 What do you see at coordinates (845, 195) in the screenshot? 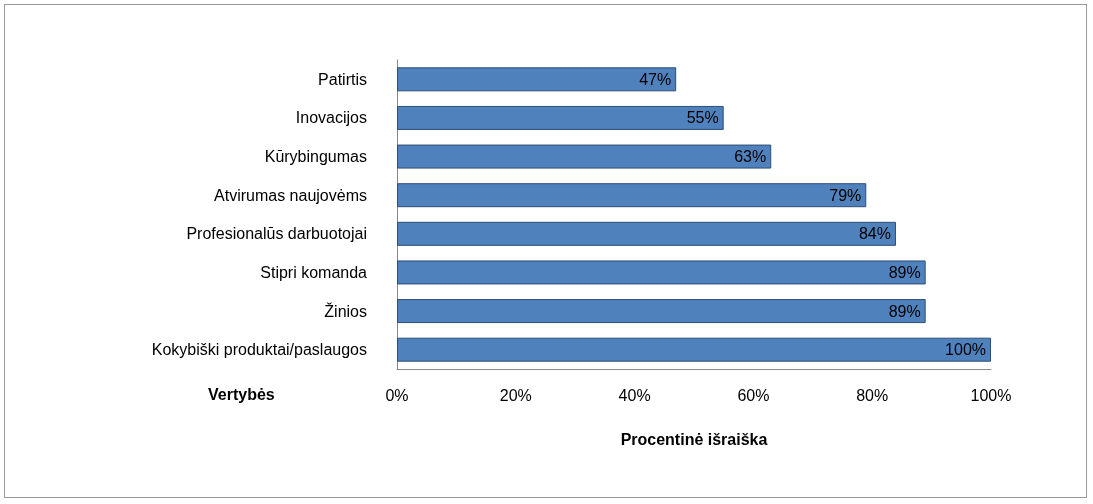
I see `data-label: 79%` at bounding box center [845, 195].